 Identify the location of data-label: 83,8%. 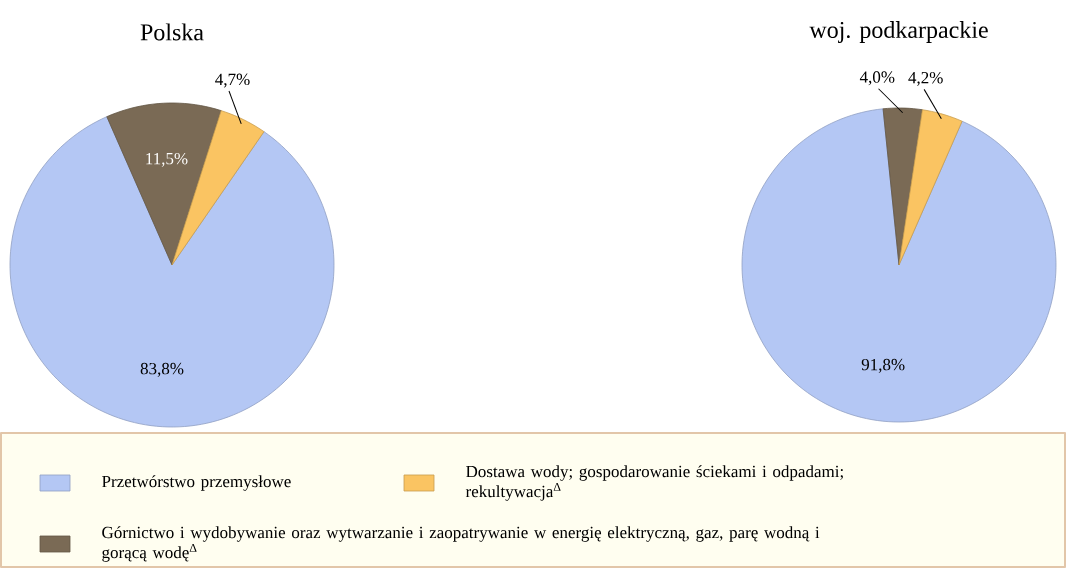
(162, 369).